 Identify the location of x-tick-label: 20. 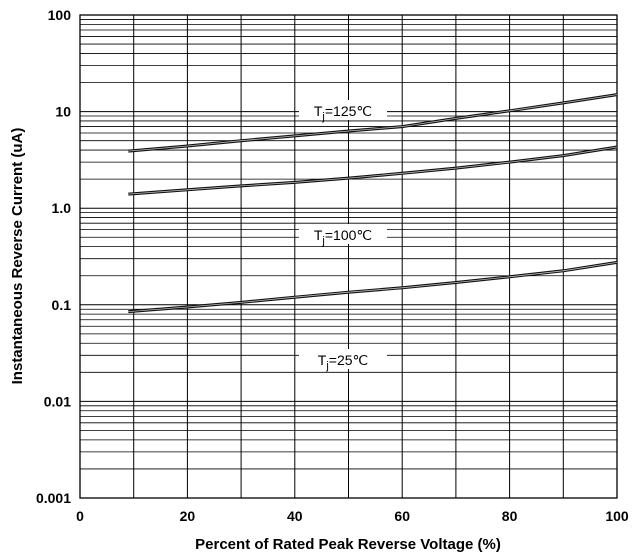
(188, 516).